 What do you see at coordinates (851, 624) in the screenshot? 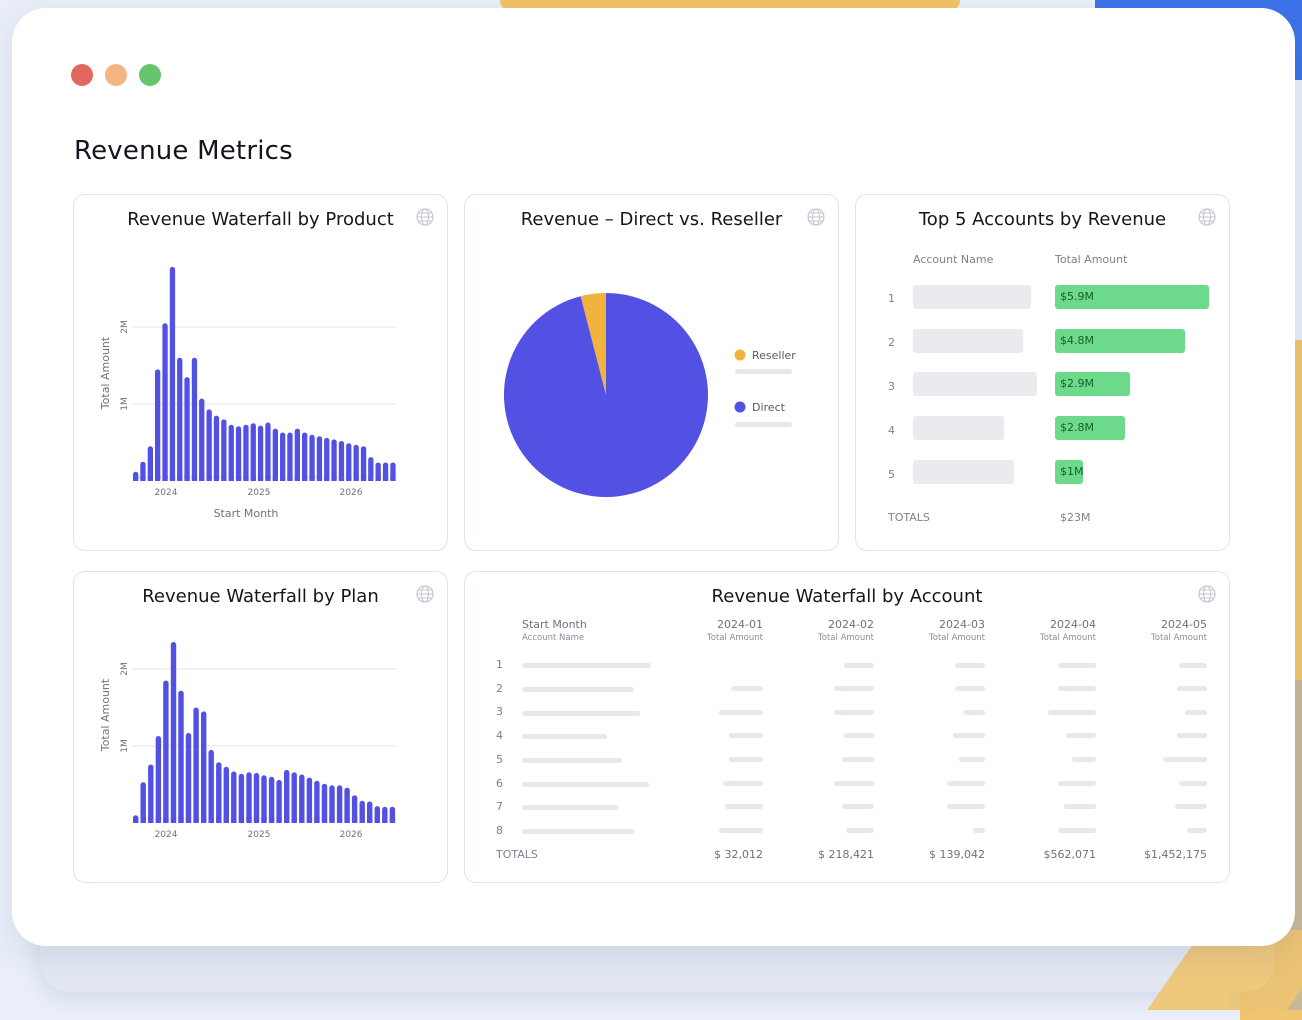
I see `column-month: 2024-02` at bounding box center [851, 624].